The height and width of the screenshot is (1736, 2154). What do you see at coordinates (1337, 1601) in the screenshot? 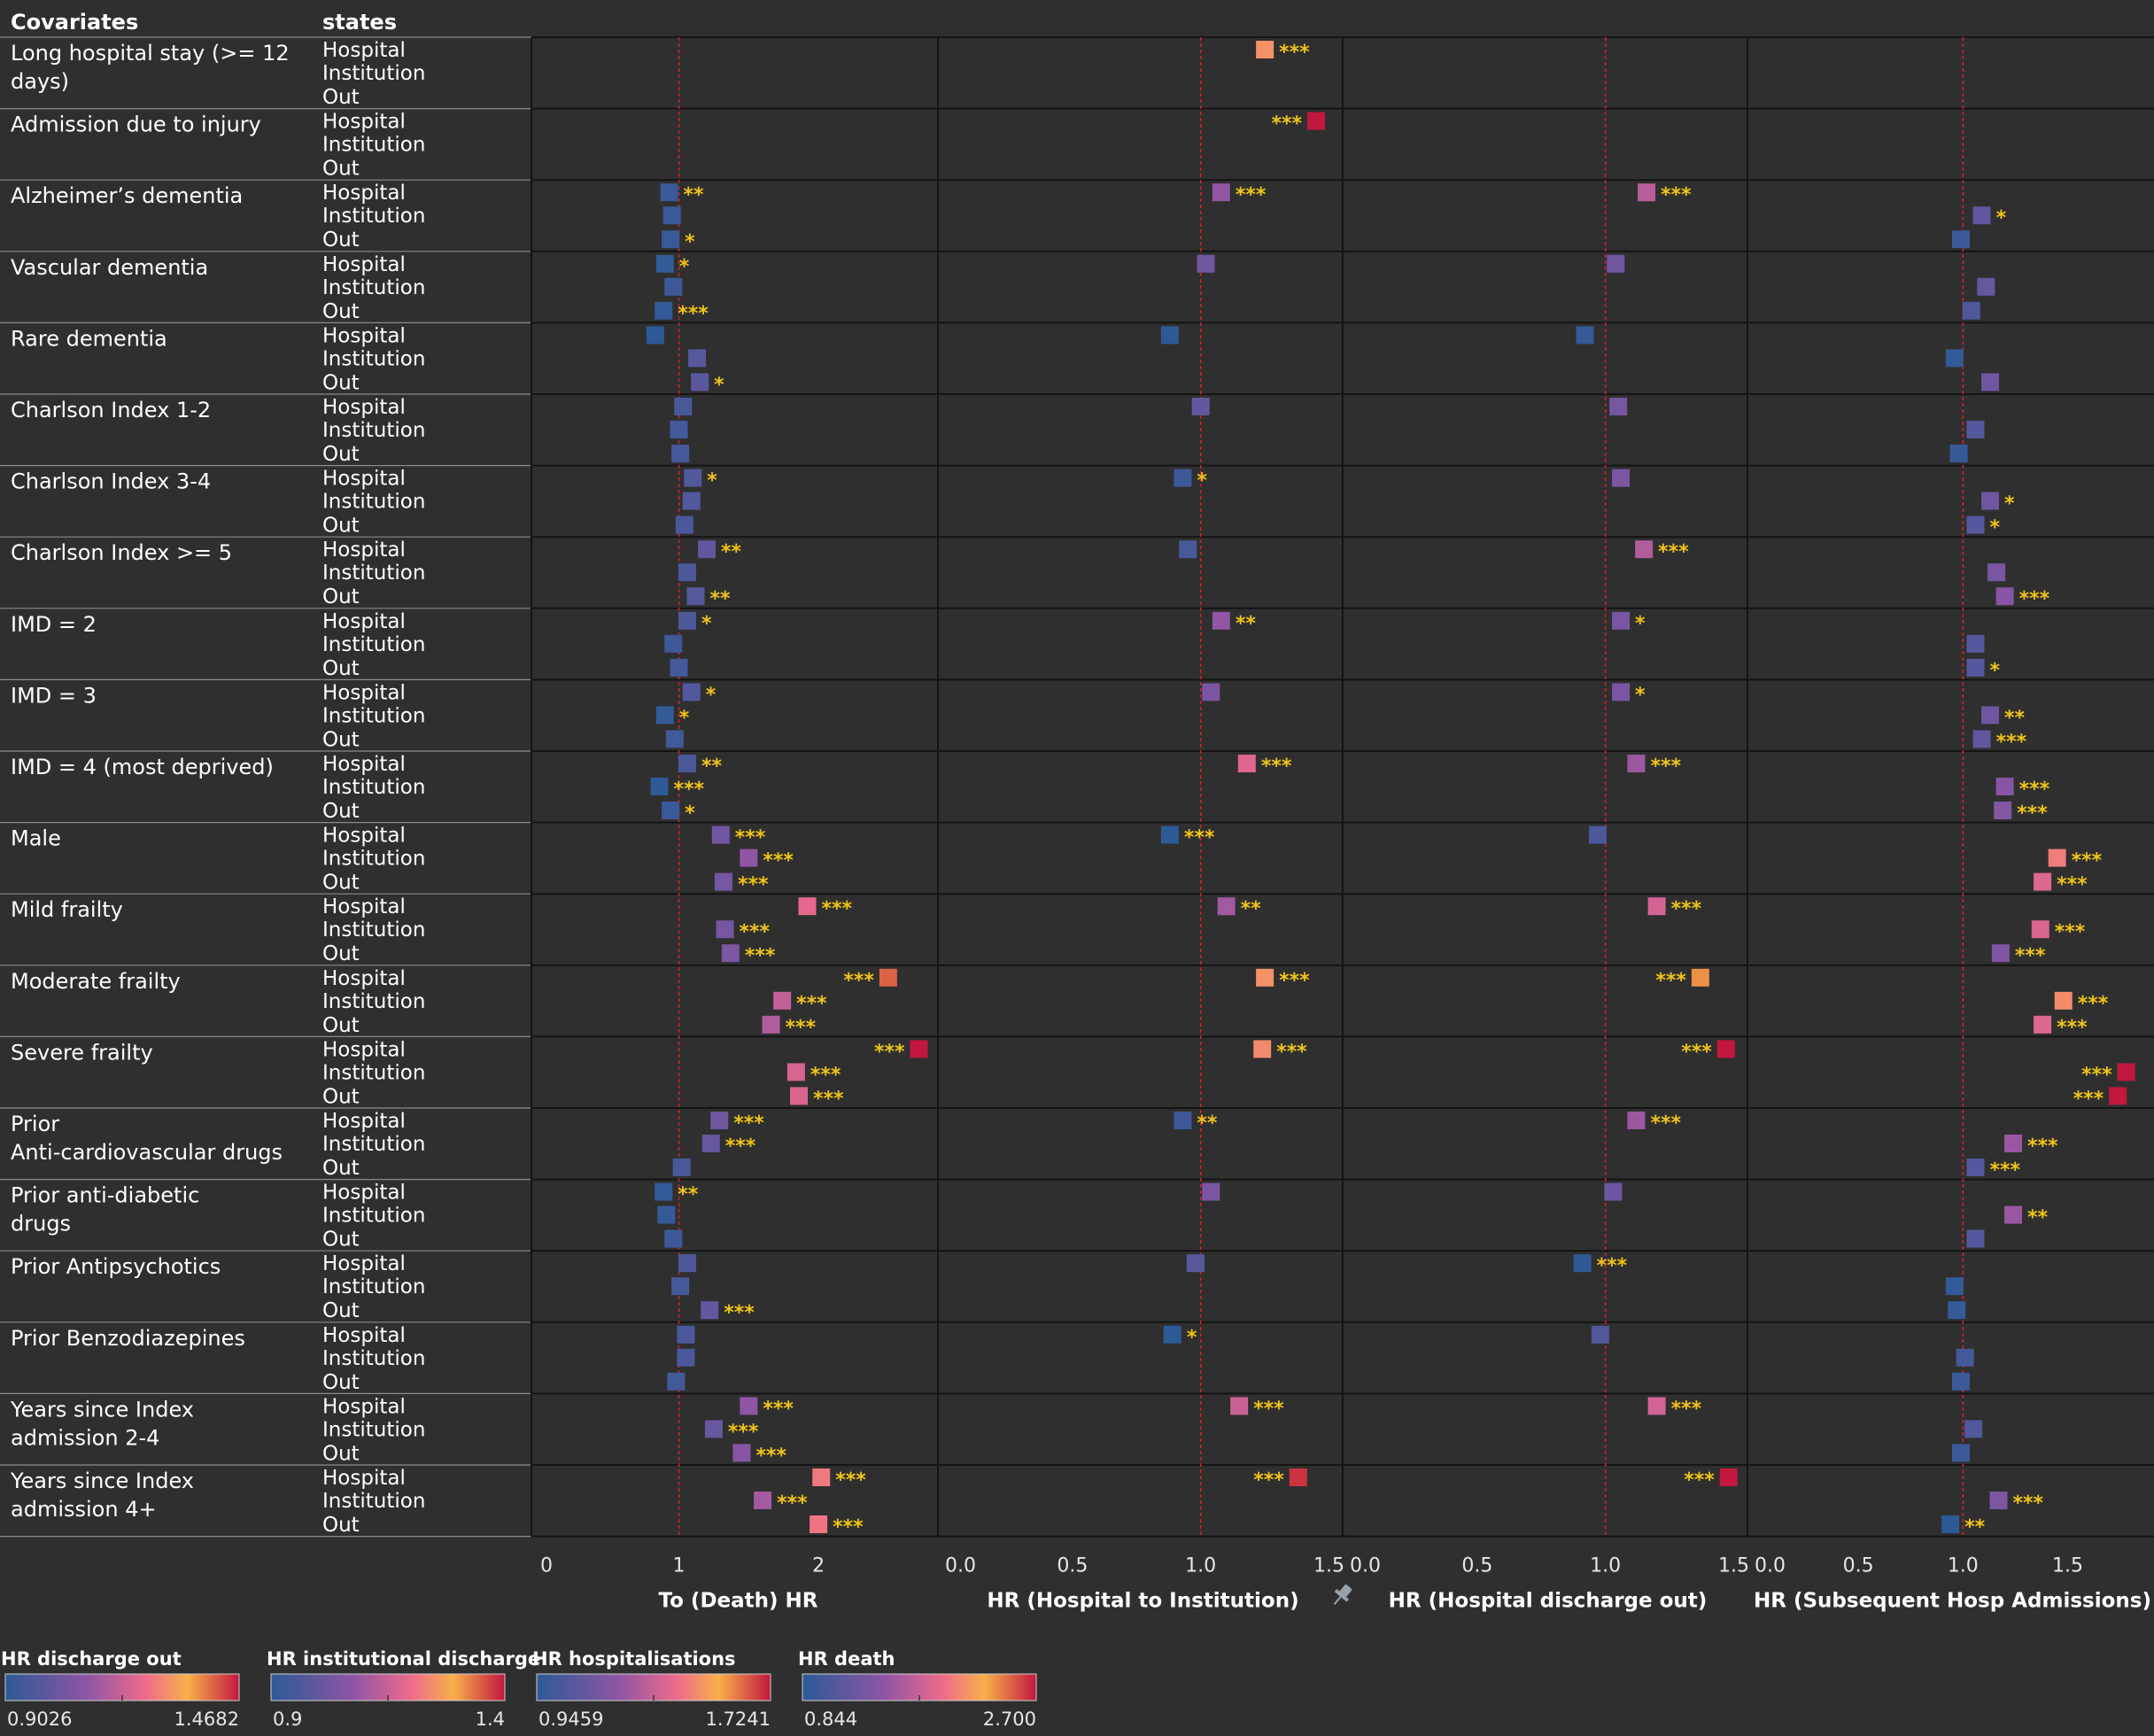
I see `pin-needle` at bounding box center [1337, 1601].